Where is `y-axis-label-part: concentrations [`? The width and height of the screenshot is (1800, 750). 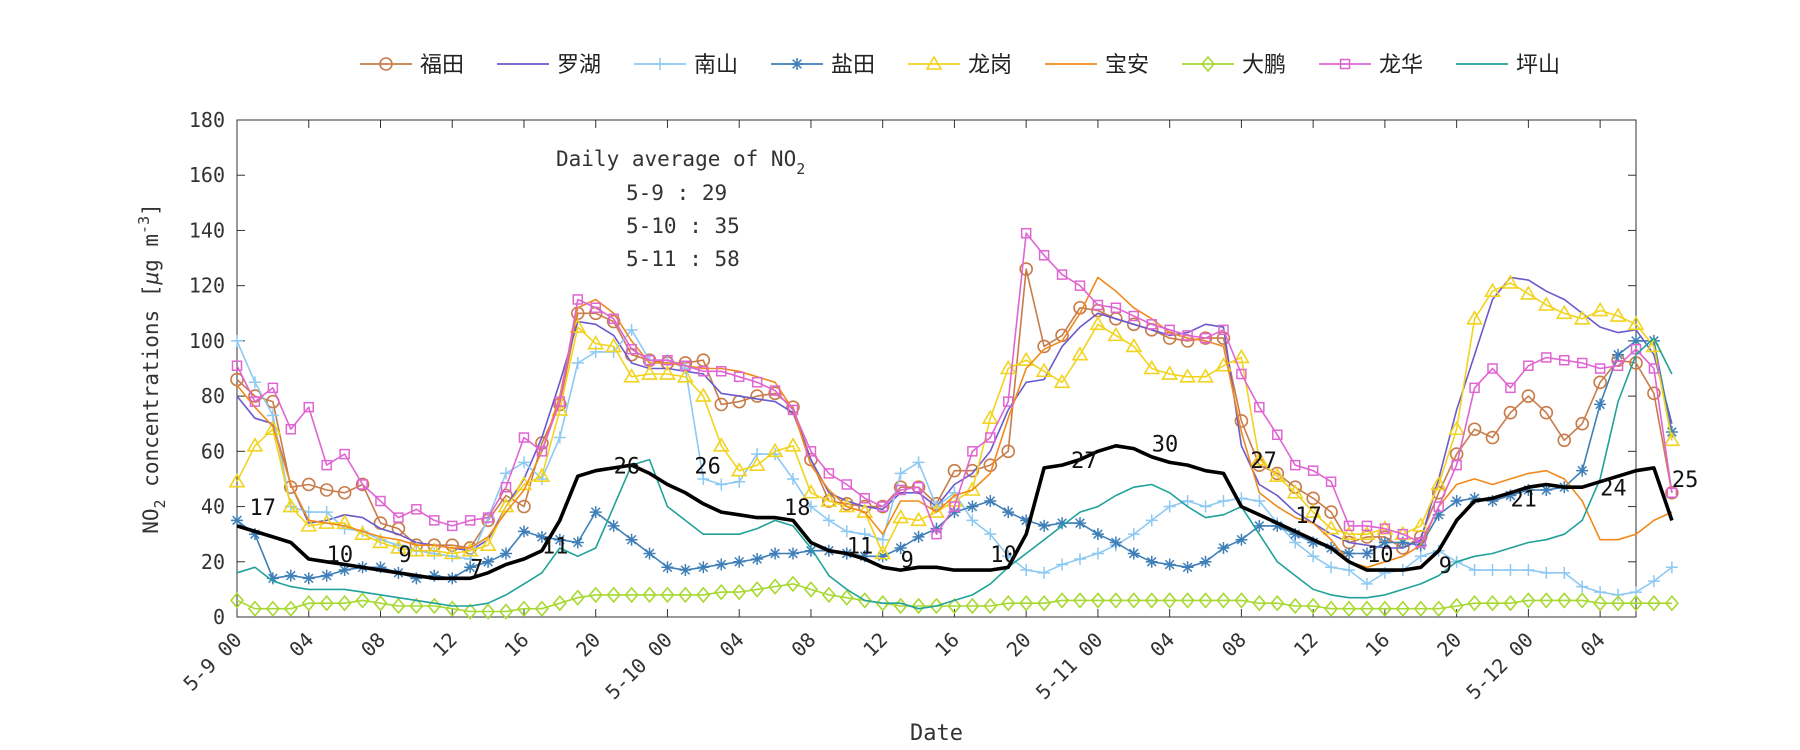 y-axis-label-part: concentrations [ is located at coordinates (151, 392).